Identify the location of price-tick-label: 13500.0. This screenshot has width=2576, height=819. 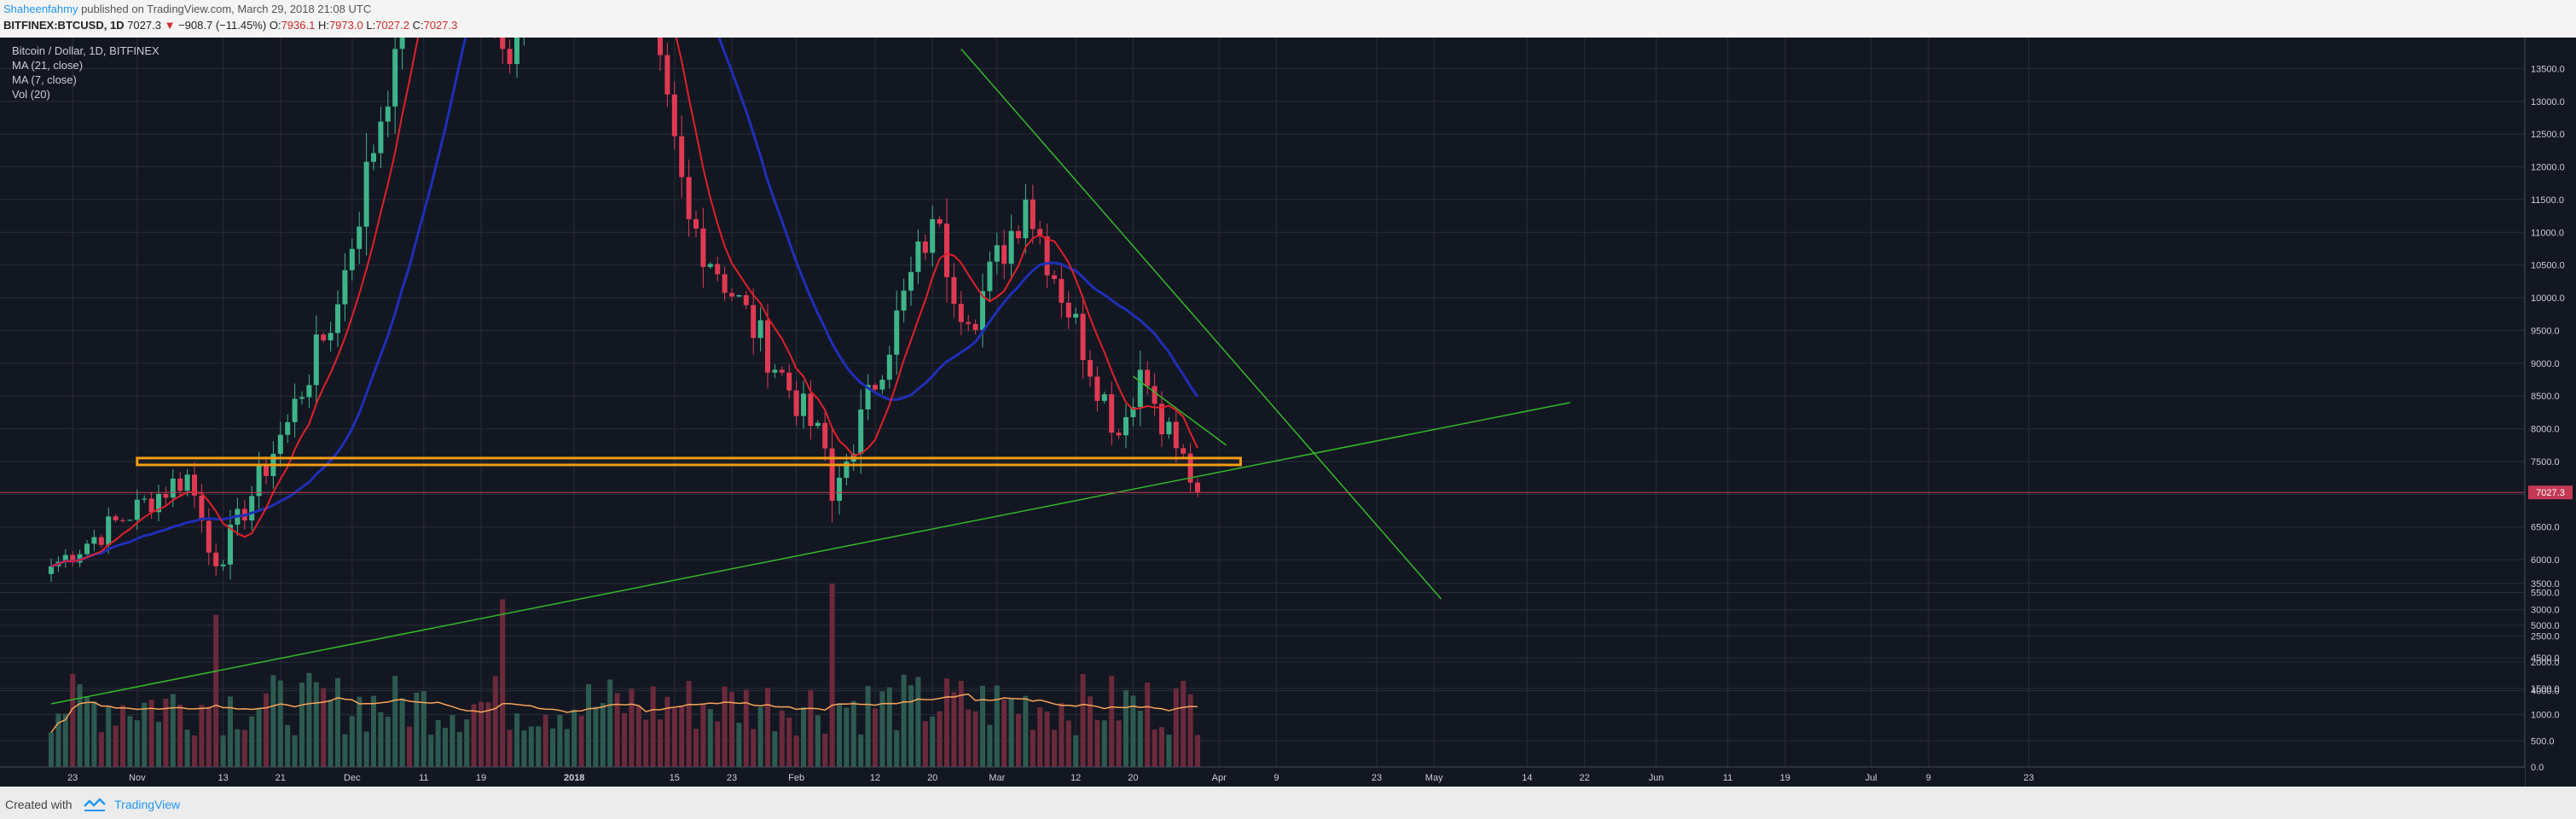
(2548, 69).